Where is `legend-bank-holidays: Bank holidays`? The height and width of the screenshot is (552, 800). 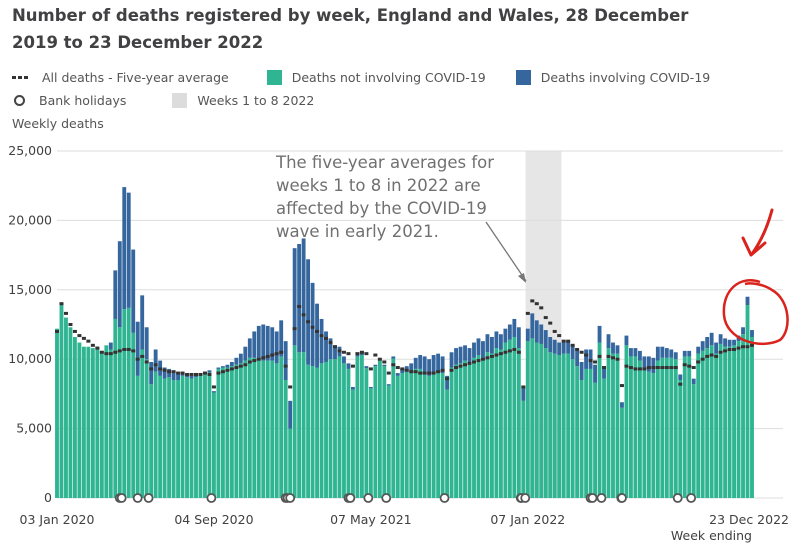 legend-bank-holidays: Bank holidays is located at coordinates (69, 100).